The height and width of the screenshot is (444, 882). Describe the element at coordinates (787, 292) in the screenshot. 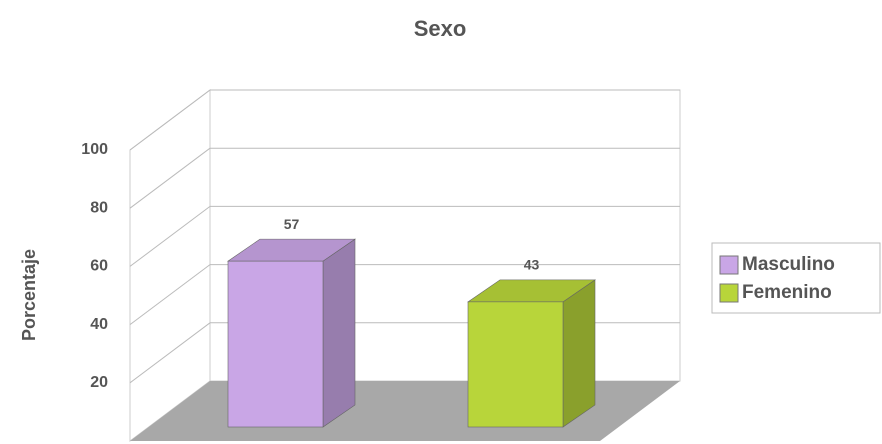

I see `legend-label: Femenino` at that location.